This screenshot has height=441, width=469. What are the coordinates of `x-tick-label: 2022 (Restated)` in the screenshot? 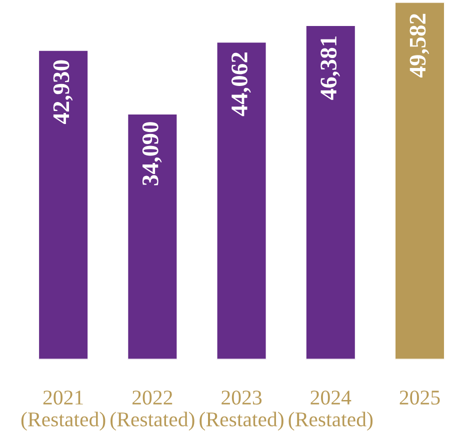 It's located at (152, 410).